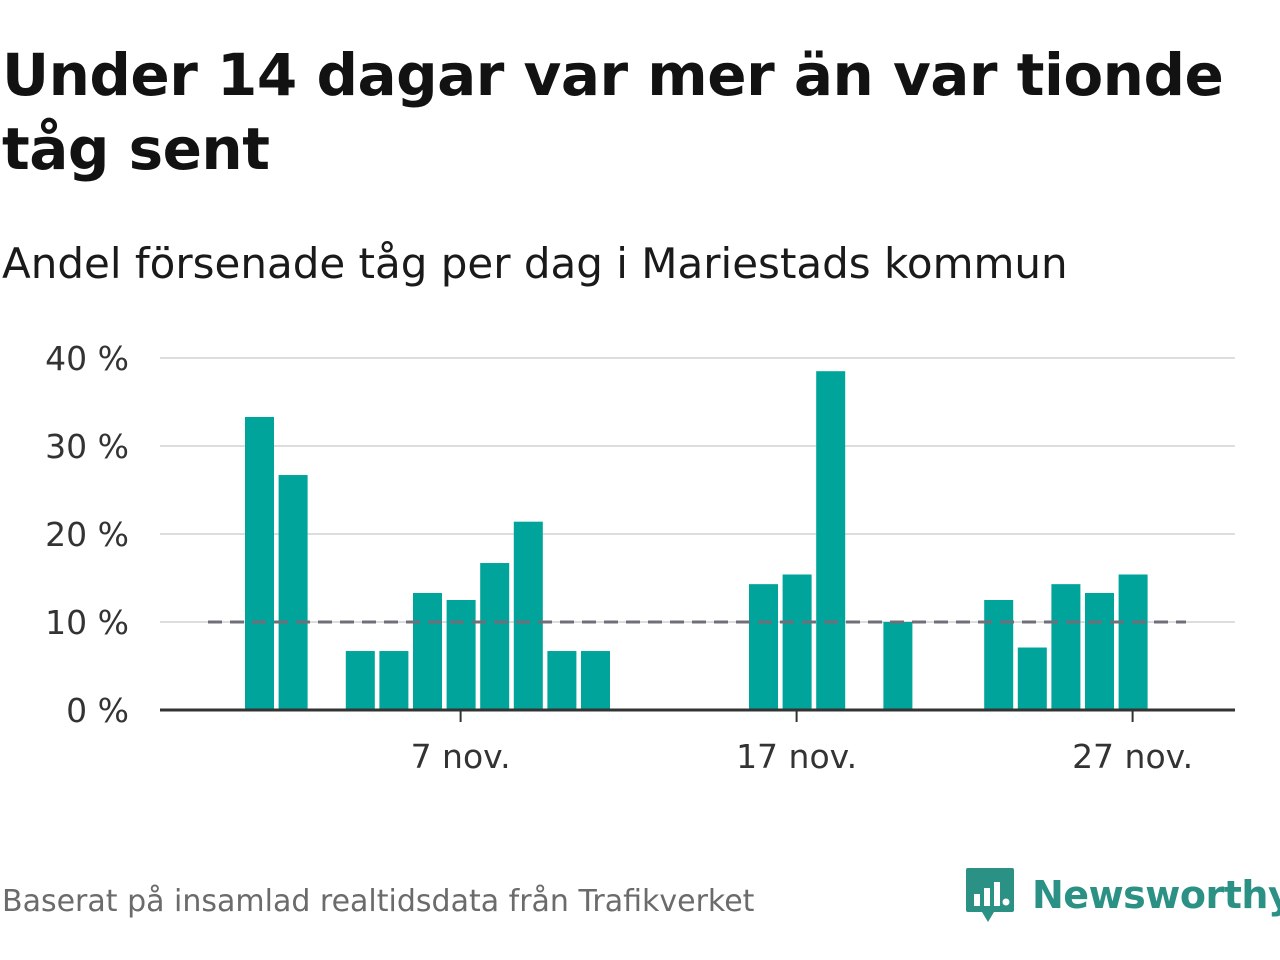 The height and width of the screenshot is (960, 1280). Describe the element at coordinates (1156, 895) in the screenshot. I see `brand-name: Newsworthy` at that location.